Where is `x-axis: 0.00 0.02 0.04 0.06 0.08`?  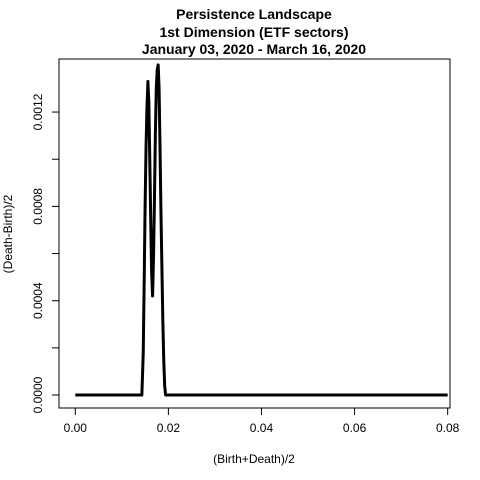
x-axis: 0.00 0.02 0.04 0.06 0.08 is located at coordinates (262, 421).